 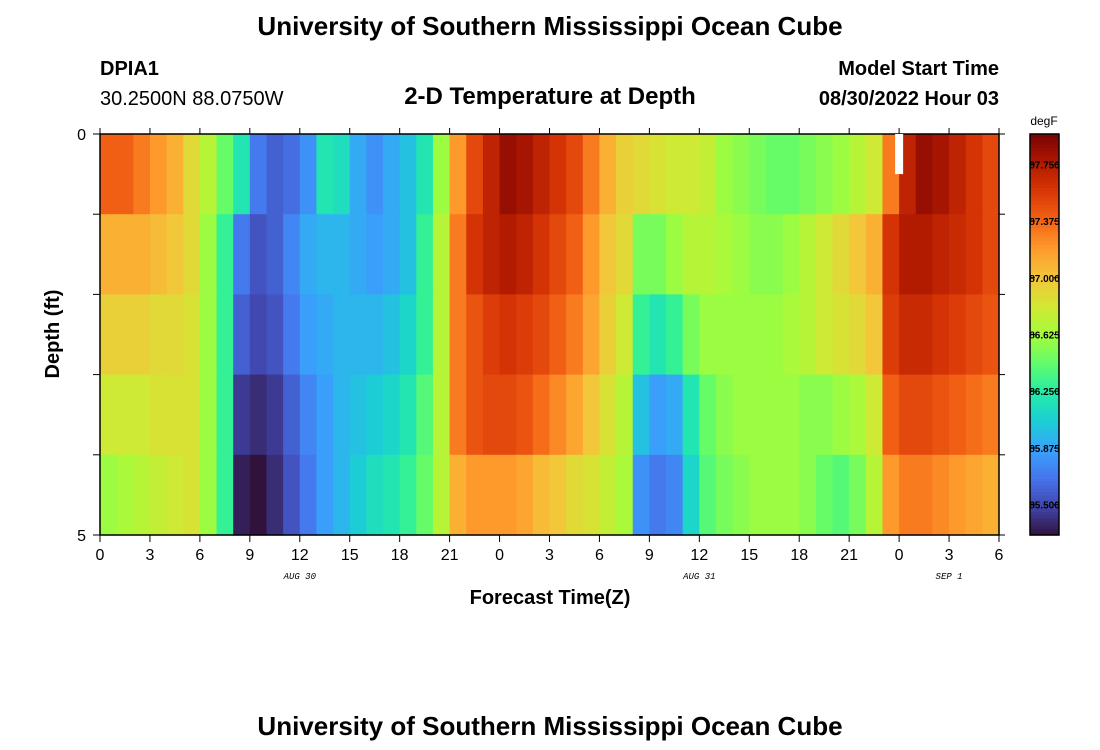 What do you see at coordinates (192, 99) in the screenshot?
I see `station-location: 30.2500N 88.0750W` at bounding box center [192, 99].